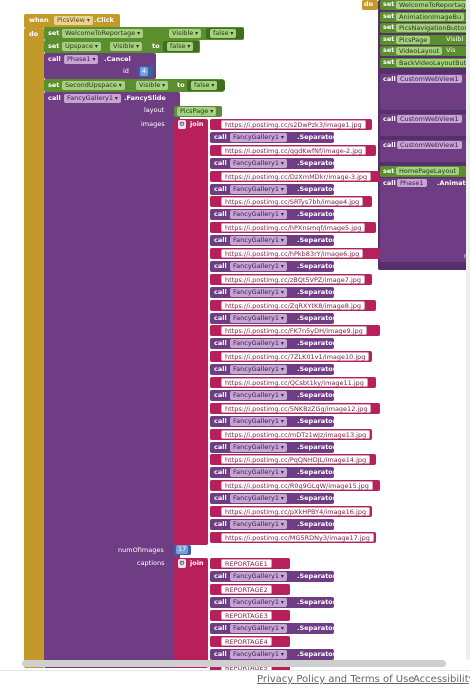 Image resolution: width=470 pixels, height=693 pixels. I want to click on right-set-homepage-block: set HomePageLayout, so click(425, 171).